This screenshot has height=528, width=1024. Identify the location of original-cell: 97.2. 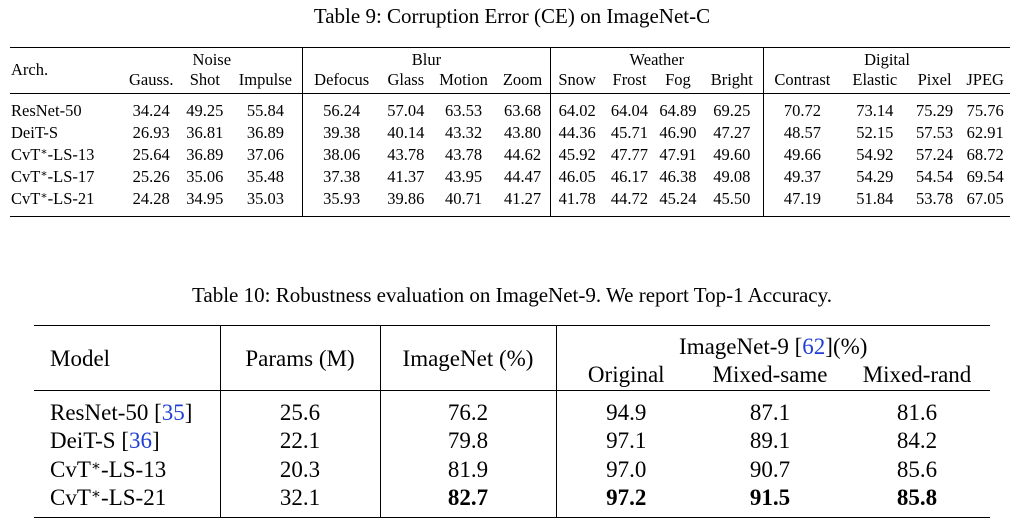
(625, 500).